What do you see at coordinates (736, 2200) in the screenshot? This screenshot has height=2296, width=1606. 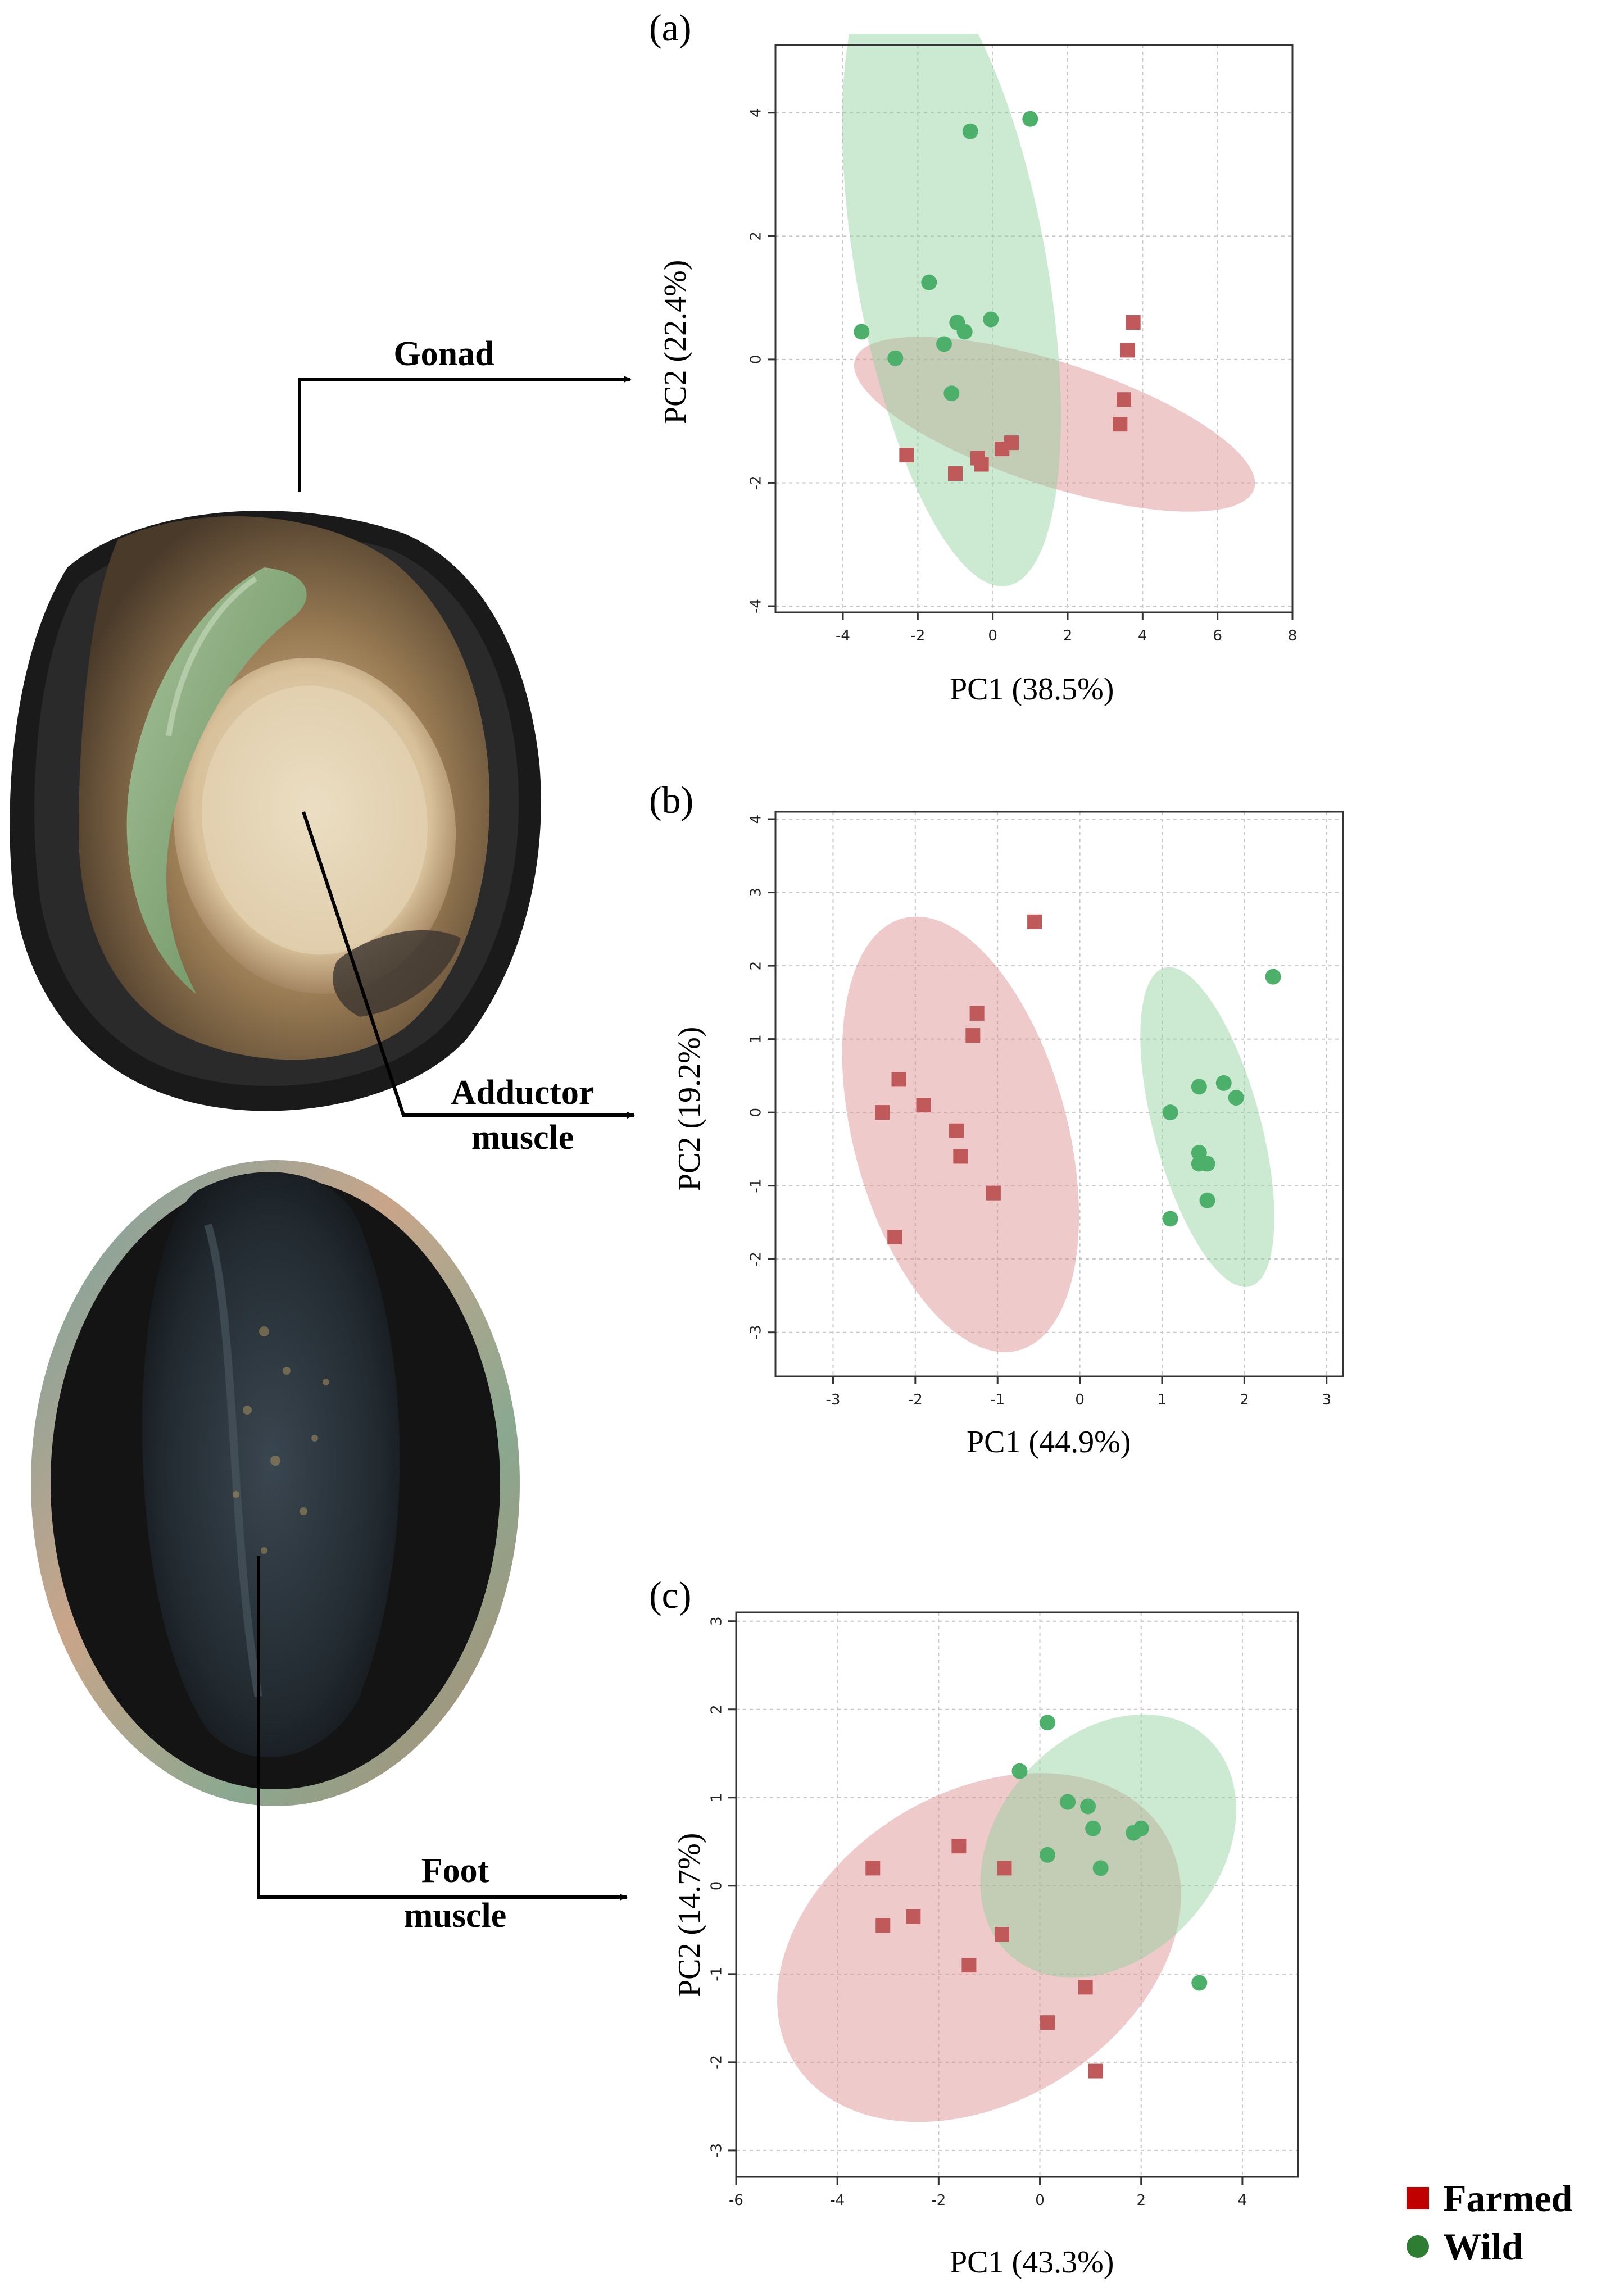 I see `x-tick-label: -6` at bounding box center [736, 2200].